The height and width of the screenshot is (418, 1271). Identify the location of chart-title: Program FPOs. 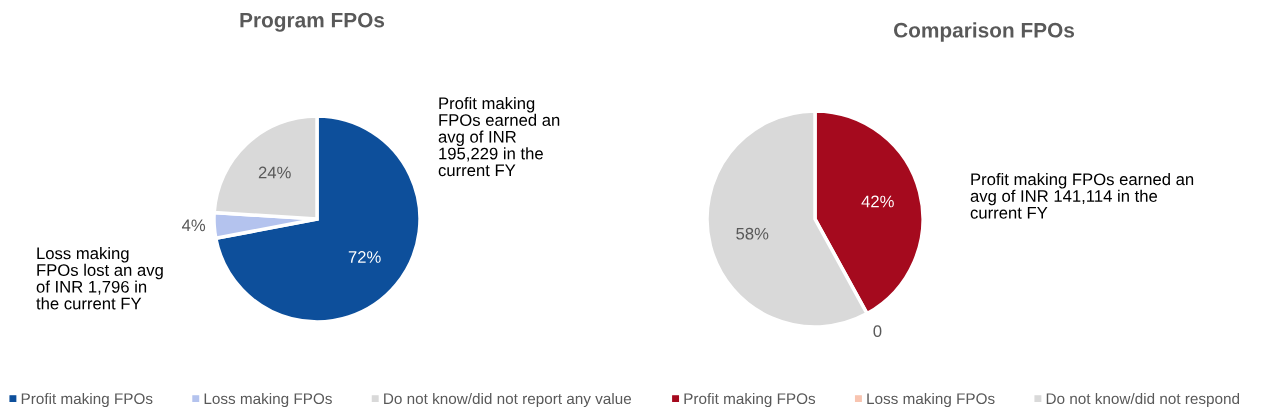
(312, 22).